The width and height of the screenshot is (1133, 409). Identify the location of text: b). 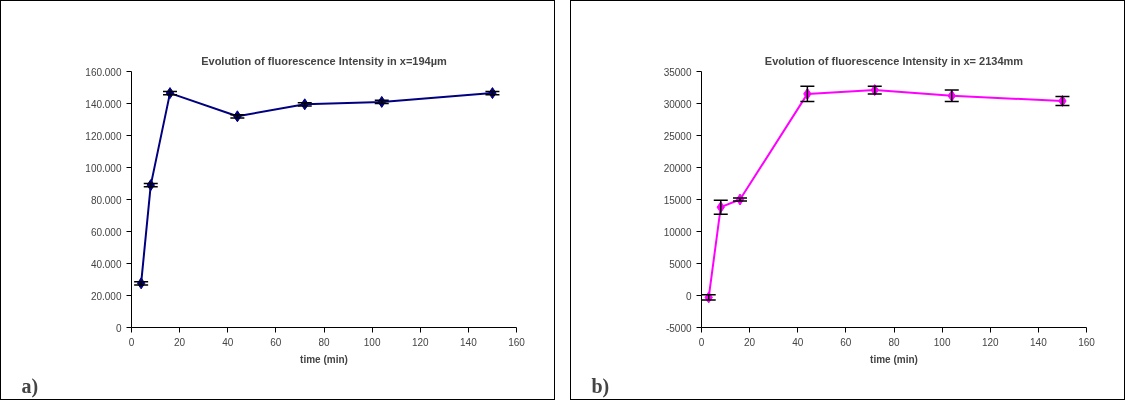
(600, 386).